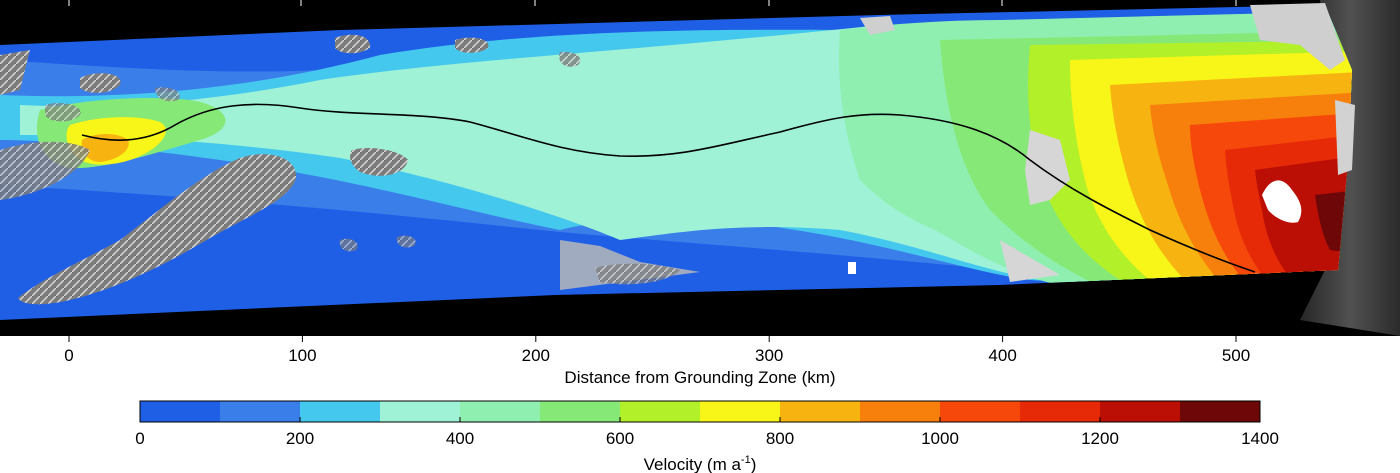  Describe the element at coordinates (754, 464) in the screenshot. I see `colorbar-title-close: )` at that location.